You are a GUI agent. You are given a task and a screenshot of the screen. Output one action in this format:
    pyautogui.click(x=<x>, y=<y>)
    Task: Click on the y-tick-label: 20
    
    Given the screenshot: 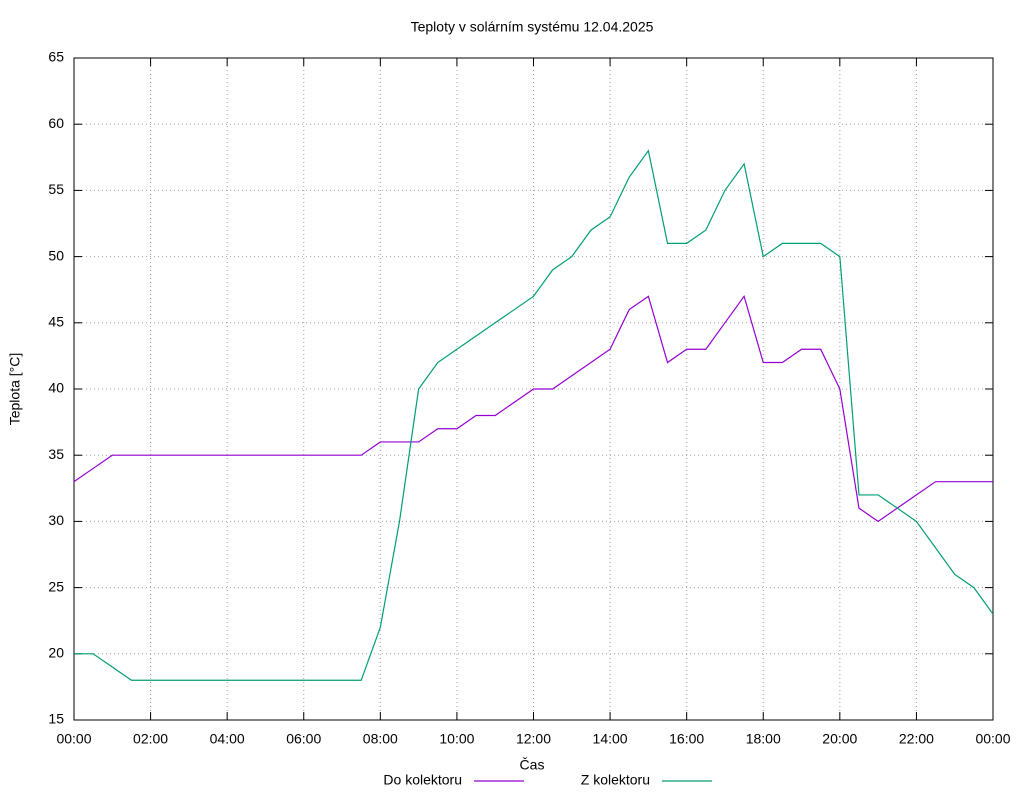 What is the action you would take?
    pyautogui.click(x=56, y=653)
    